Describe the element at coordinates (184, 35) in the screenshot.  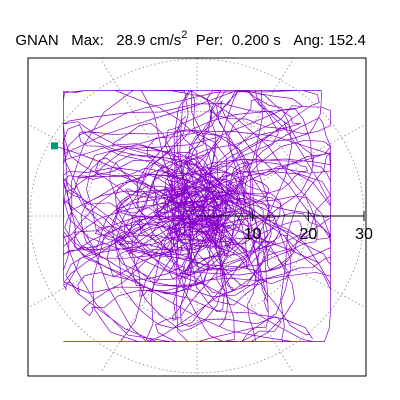
I see `max-exponent: 2` at that location.